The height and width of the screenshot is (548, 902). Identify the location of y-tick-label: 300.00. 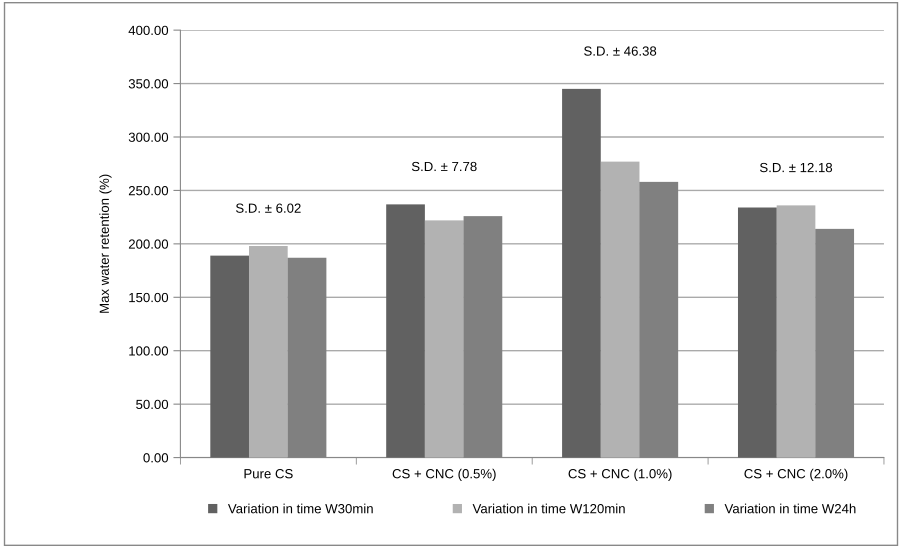
(148, 137).